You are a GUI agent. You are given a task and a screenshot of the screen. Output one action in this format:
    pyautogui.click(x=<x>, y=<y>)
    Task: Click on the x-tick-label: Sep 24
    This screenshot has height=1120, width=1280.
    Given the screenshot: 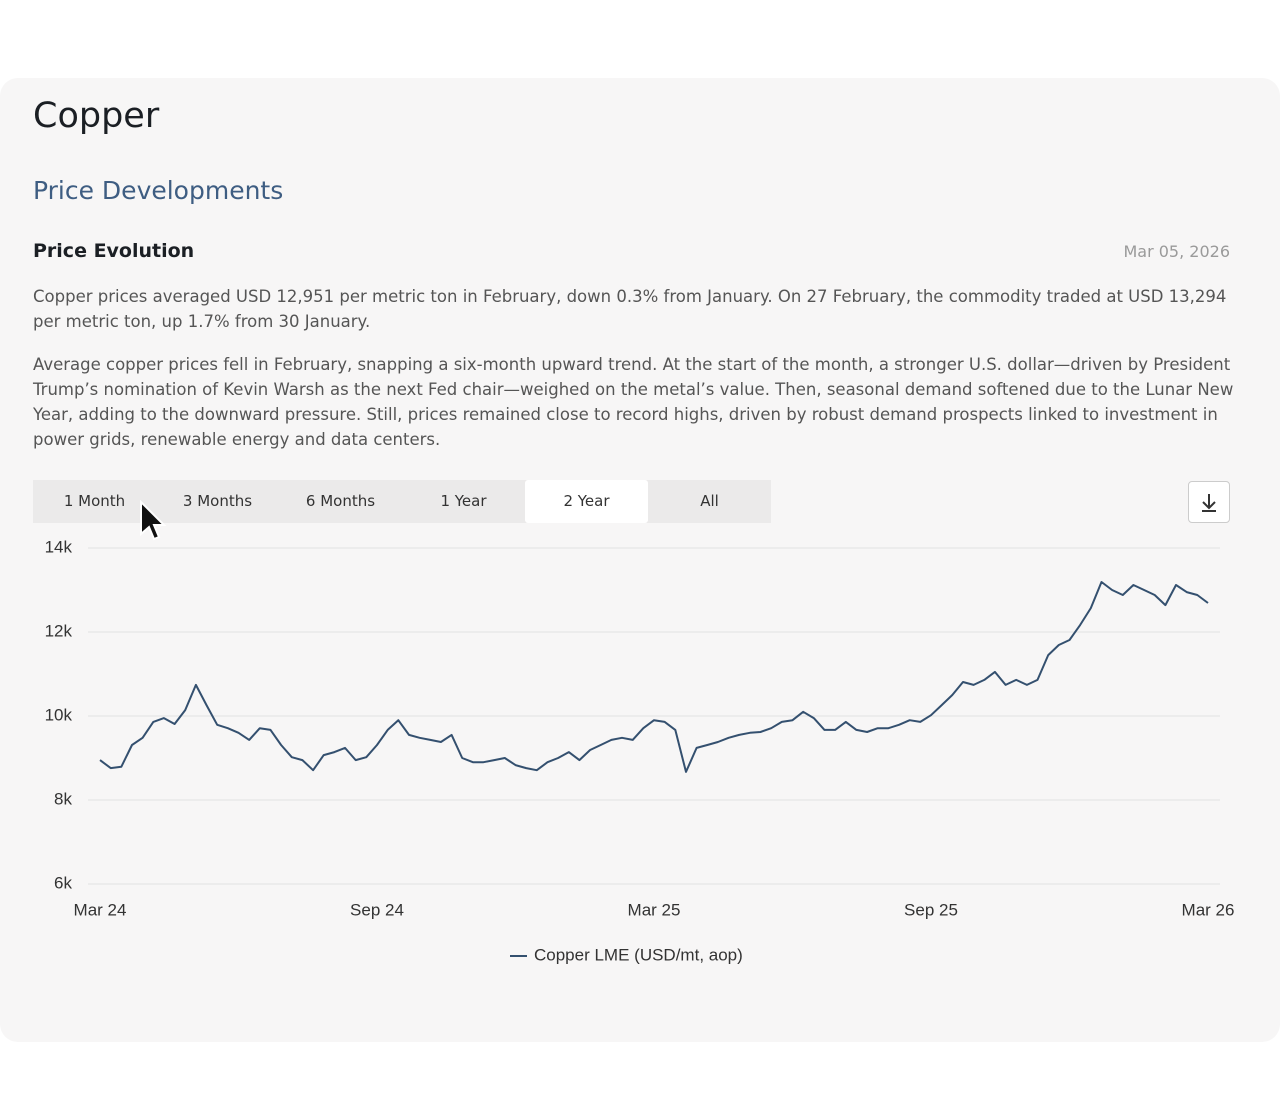 What is the action you would take?
    pyautogui.click(x=377, y=909)
    